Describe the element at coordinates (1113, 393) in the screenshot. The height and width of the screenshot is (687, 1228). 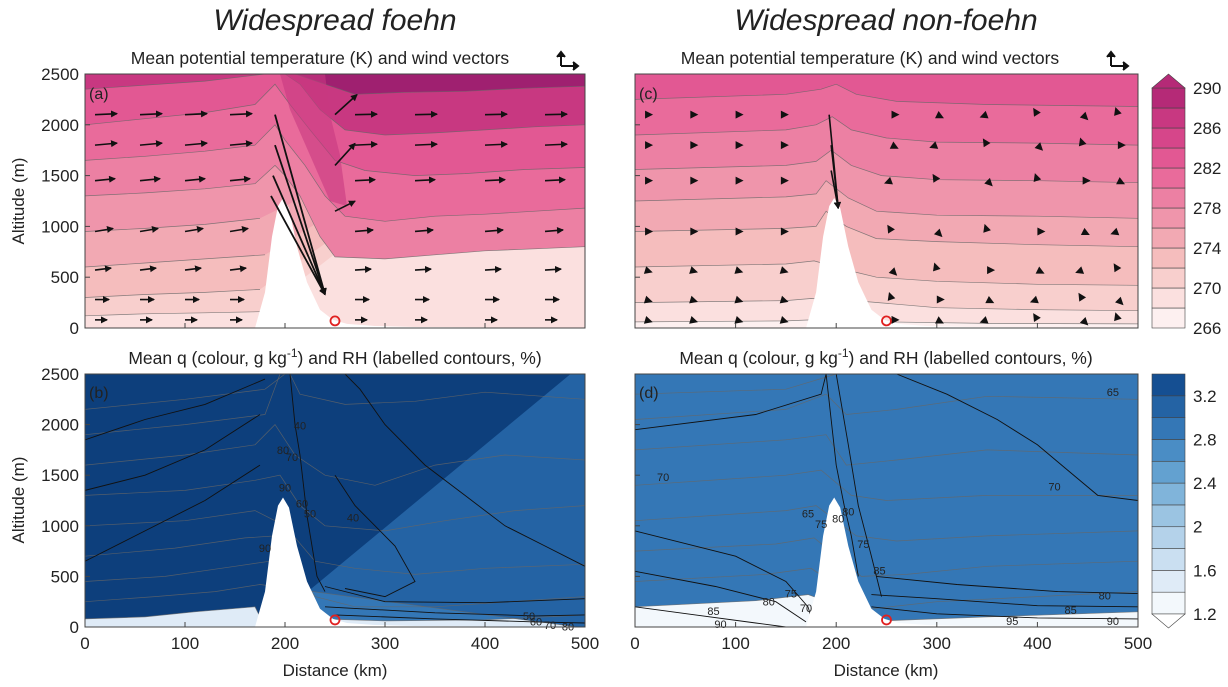
I see `rh-label-d-0: 65` at that location.